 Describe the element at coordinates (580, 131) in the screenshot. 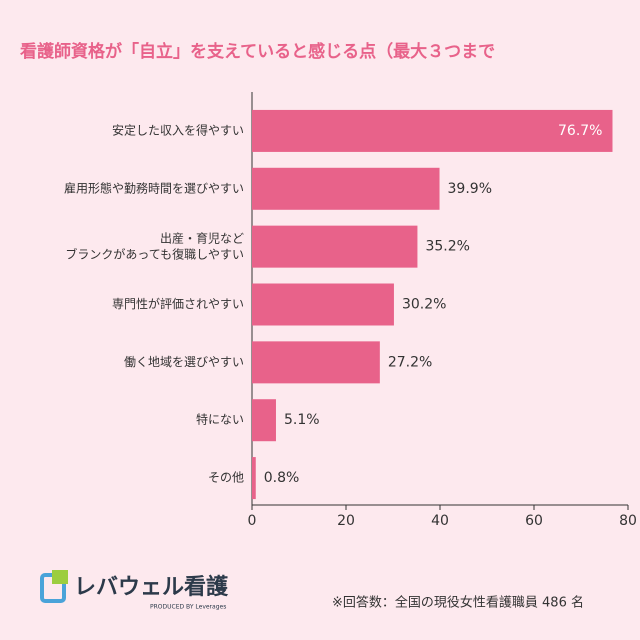

I see `value-label: 76.7%` at that location.